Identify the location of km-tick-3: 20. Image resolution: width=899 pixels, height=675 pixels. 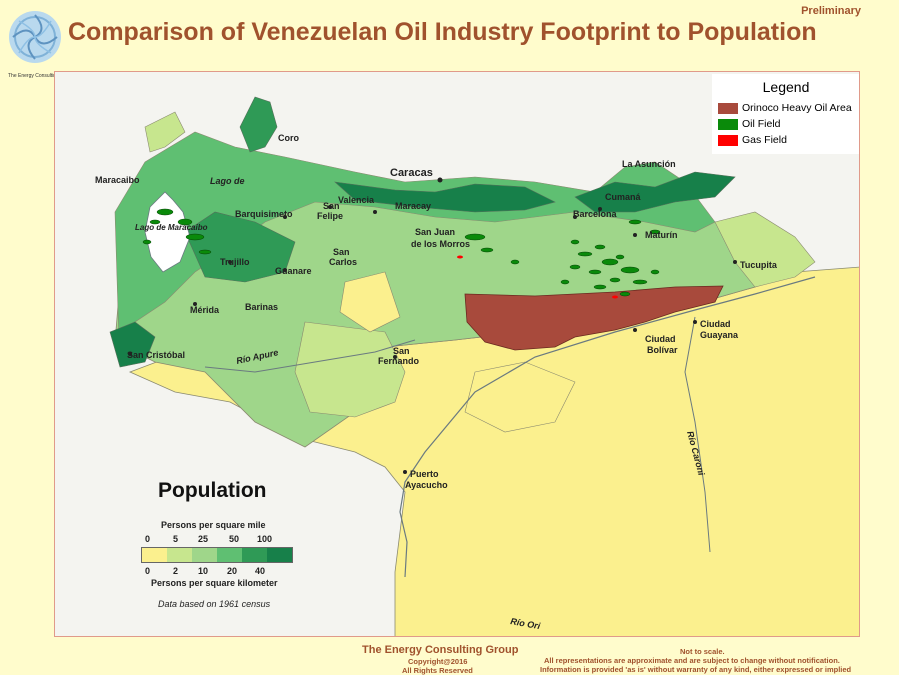
(232, 571).